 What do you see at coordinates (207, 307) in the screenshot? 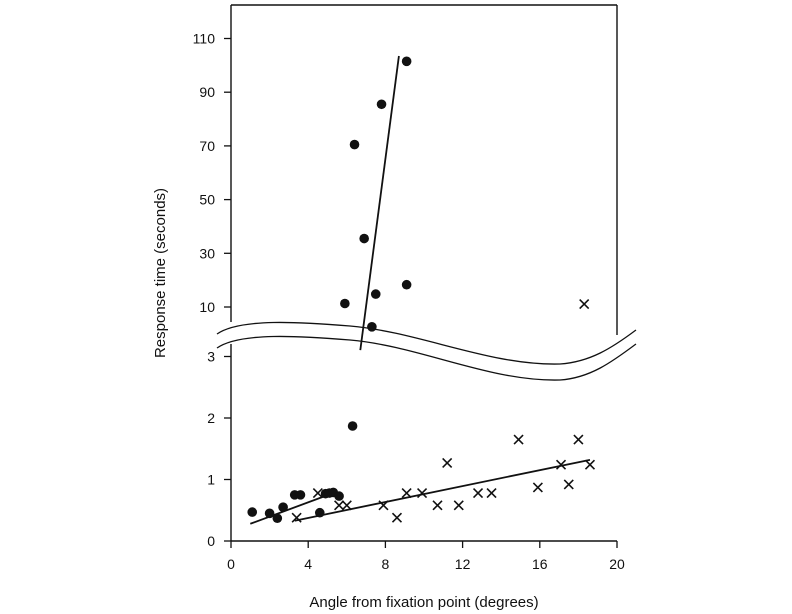
I see `y-tick-label: 10` at bounding box center [207, 307].